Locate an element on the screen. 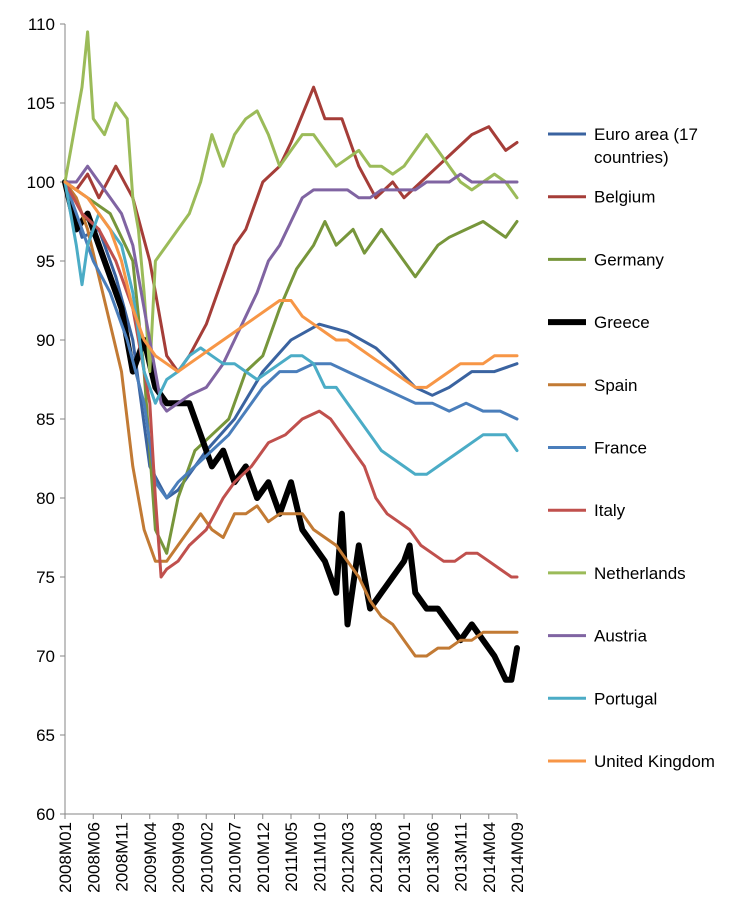  series-line-united-kingdom is located at coordinates (291, 284).